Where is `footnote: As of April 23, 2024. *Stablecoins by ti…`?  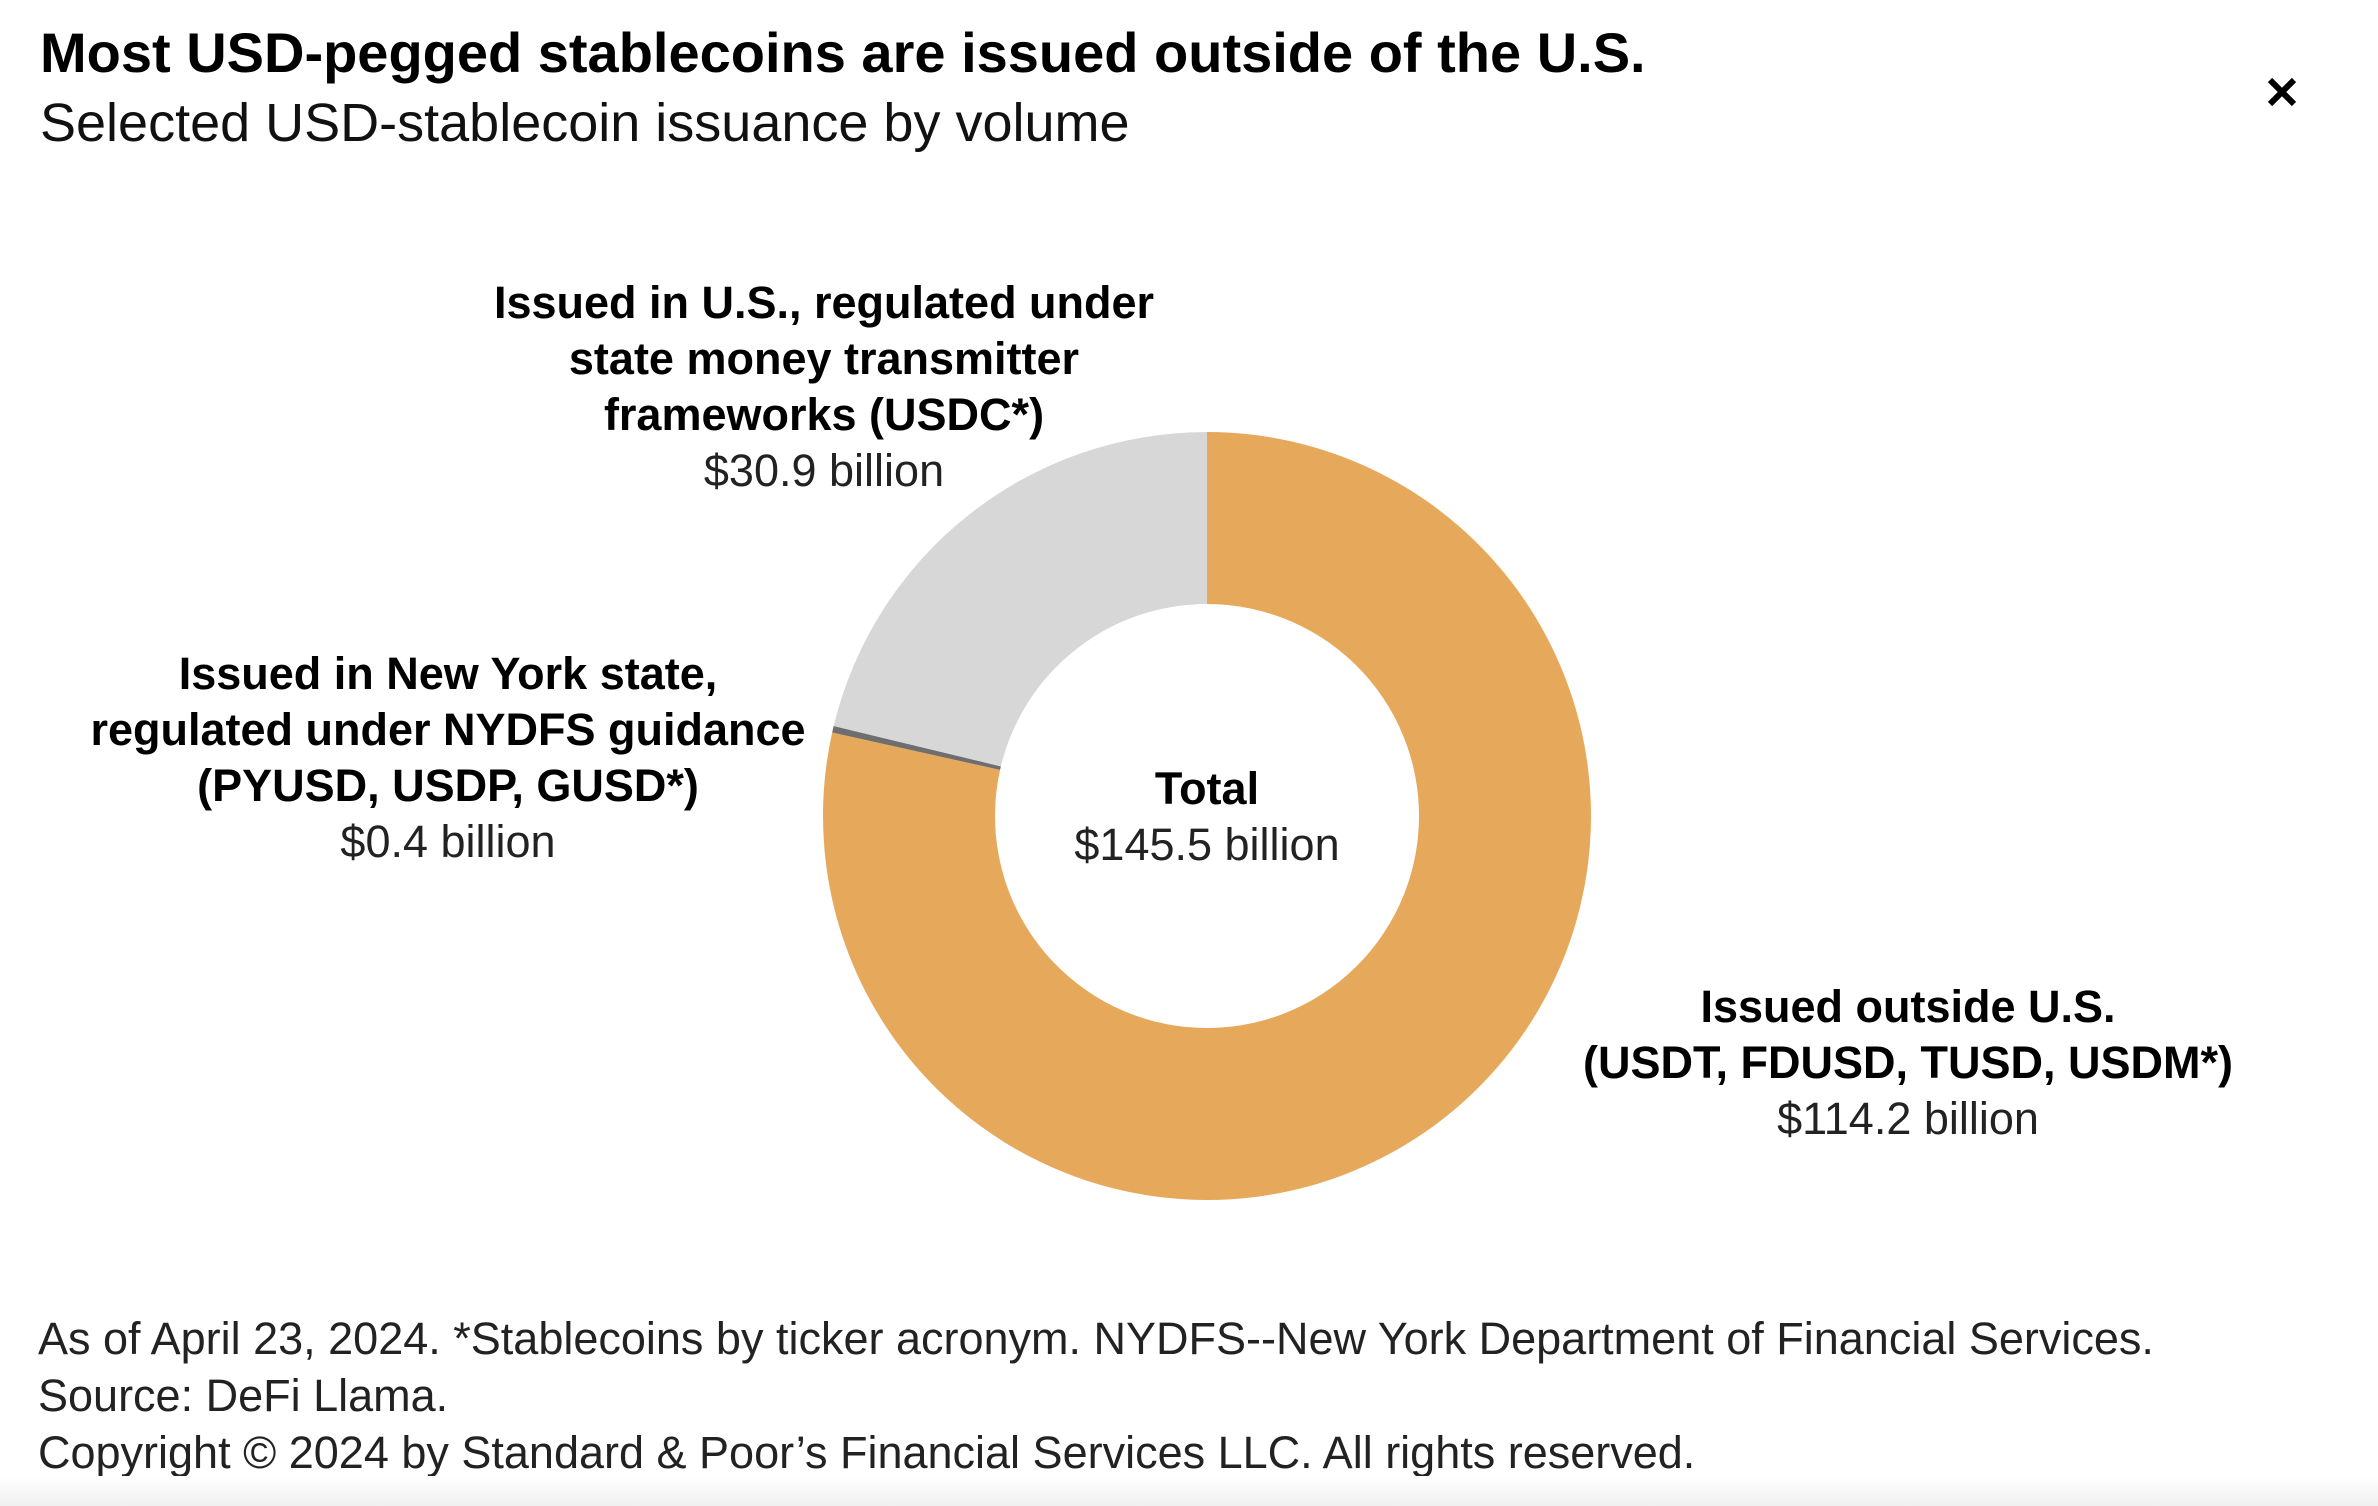 footnote: As of April 23, 2024. *Stablecoins by ti… is located at coordinates (1096, 1338).